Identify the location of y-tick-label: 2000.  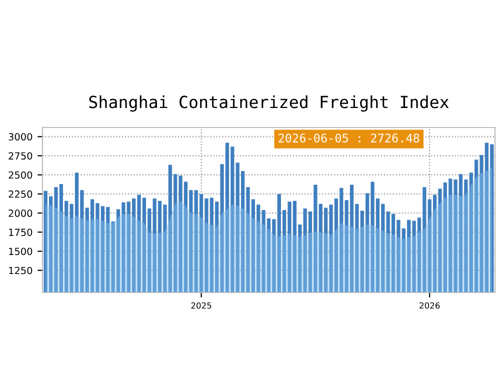
(20, 213).